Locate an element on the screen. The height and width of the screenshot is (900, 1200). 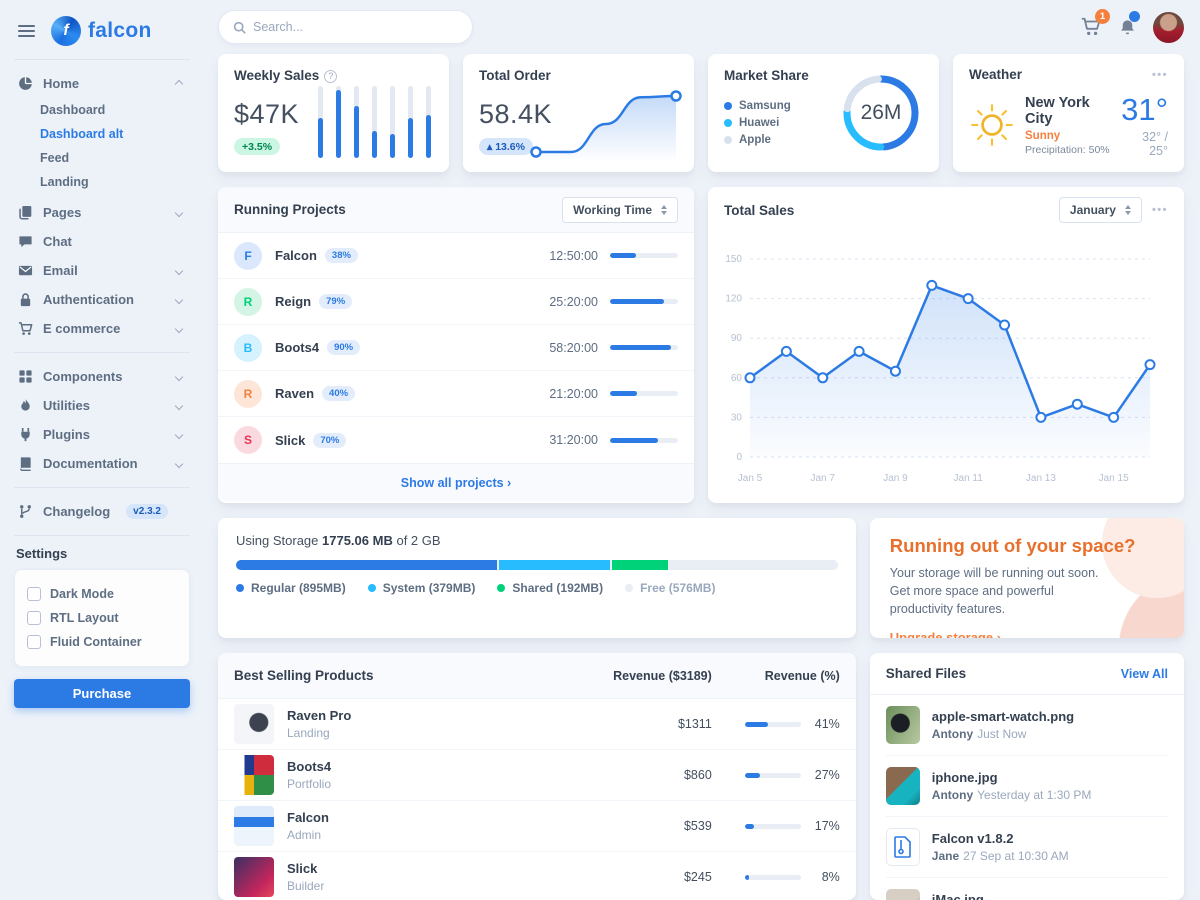
dark-mode-toggle: Dark Mode is located at coordinates (102, 594).